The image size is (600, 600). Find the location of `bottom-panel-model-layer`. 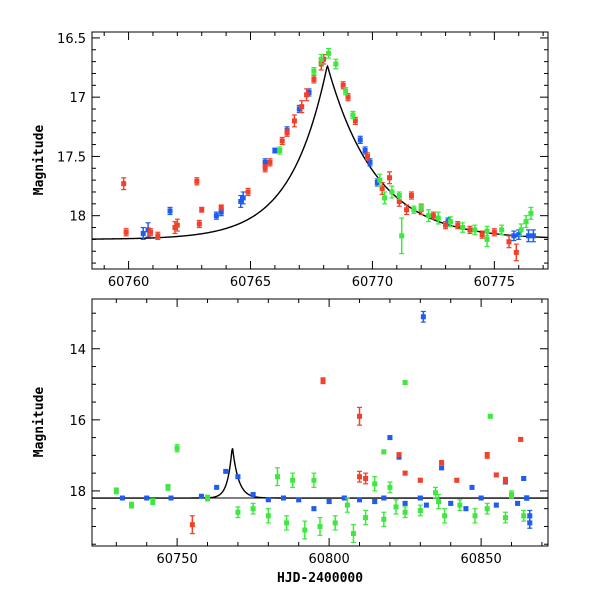

bottom-panel-model-layer is located at coordinates (320, 473).